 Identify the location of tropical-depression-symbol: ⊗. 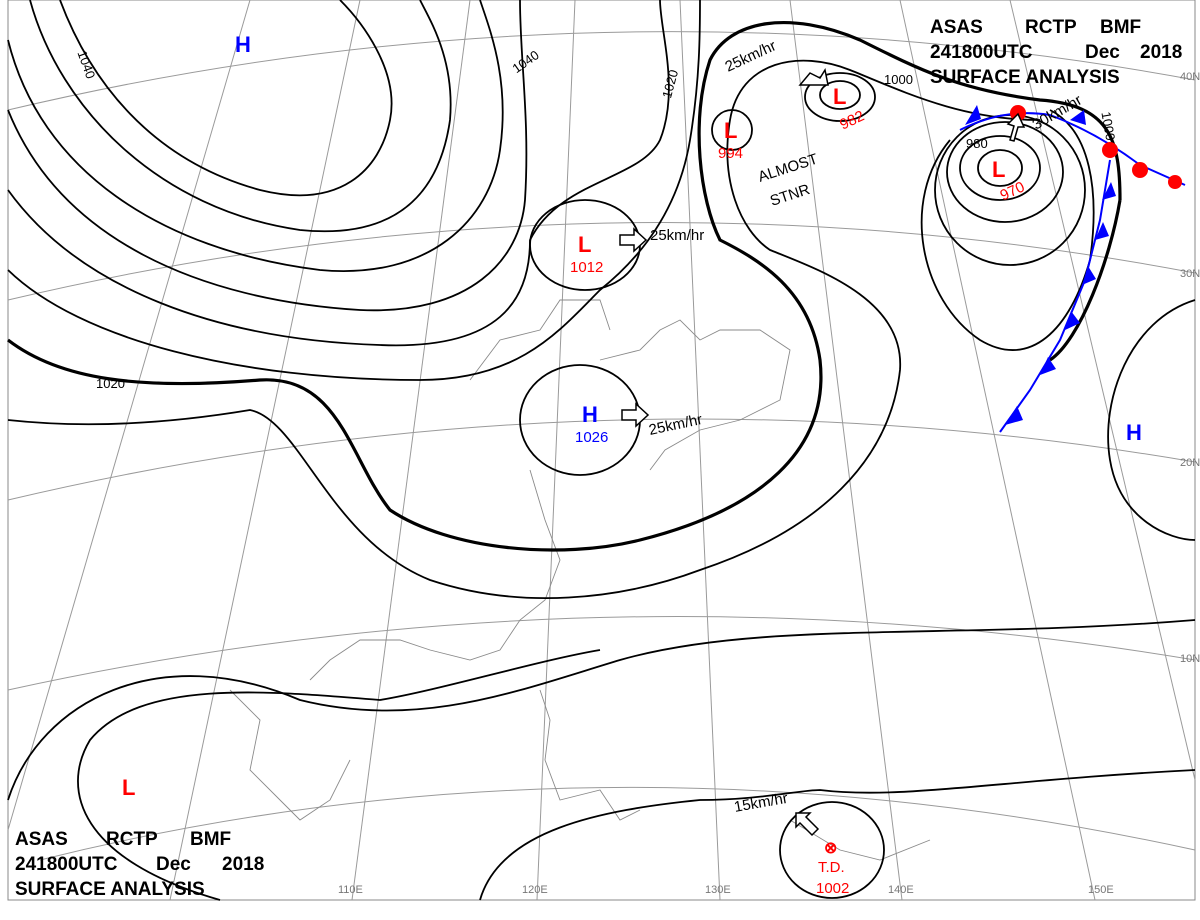
(830, 848).